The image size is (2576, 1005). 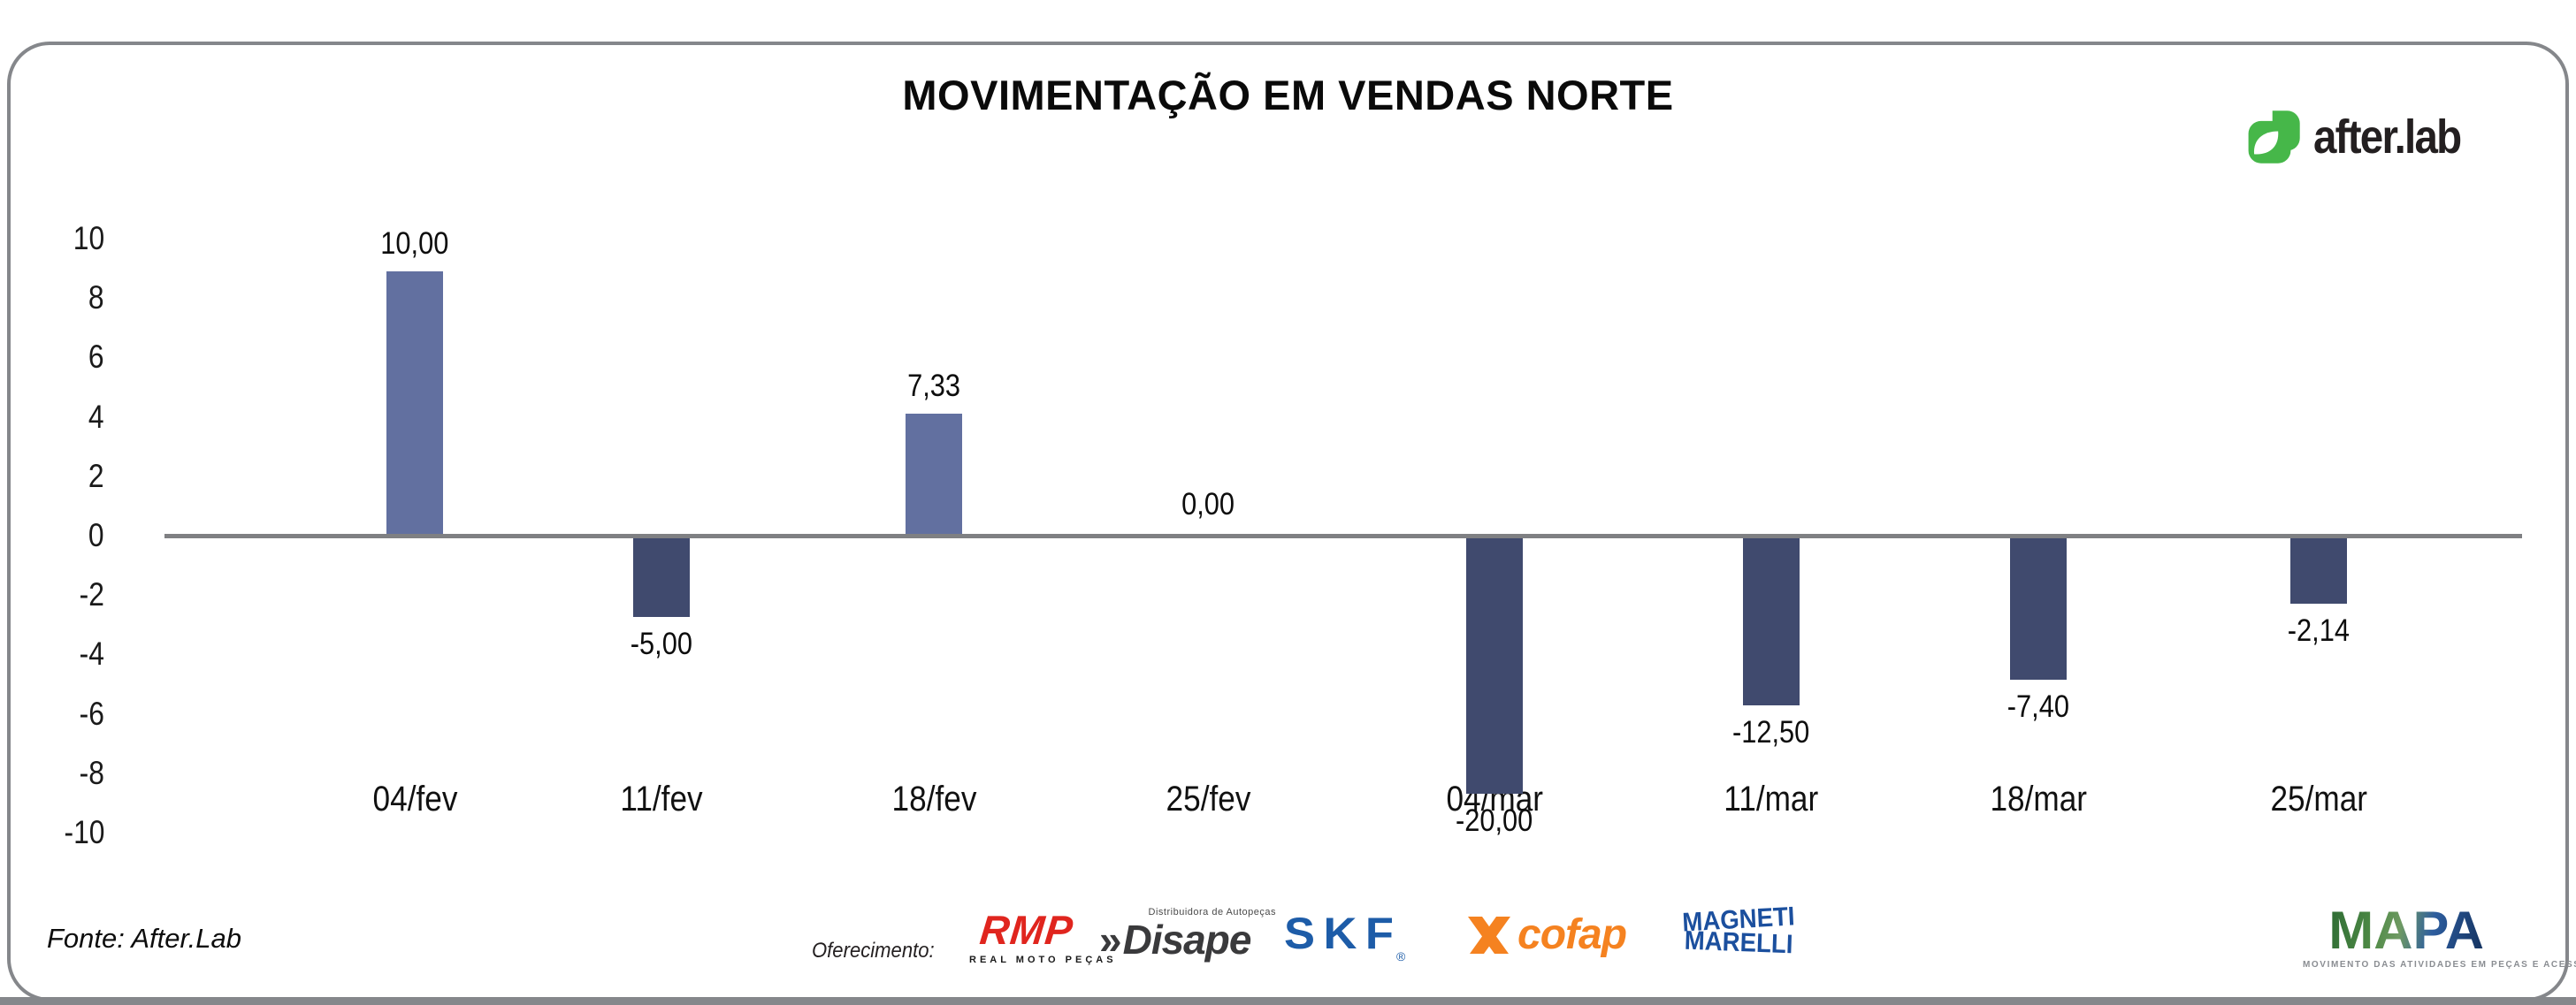 I want to click on magneti-logo-line2: MARELLI, so click(x=1738, y=942).